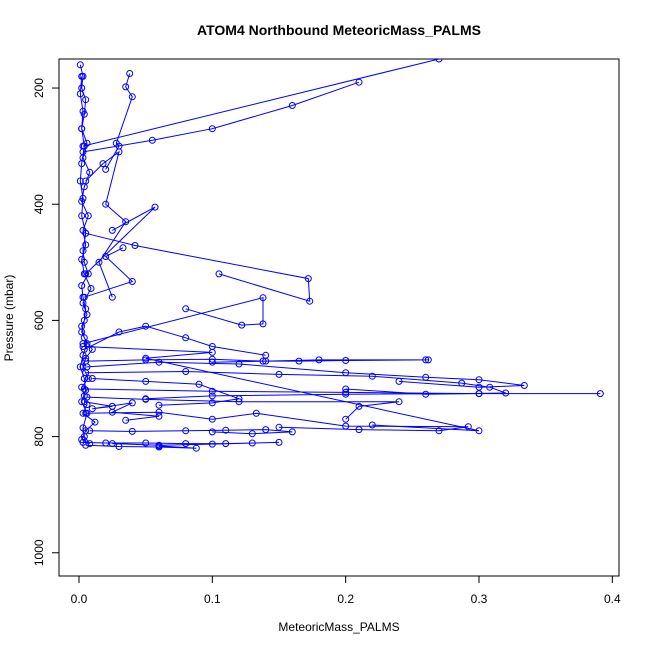 This screenshot has height=650, width=650. What do you see at coordinates (339, 30) in the screenshot?
I see `chart-title: ATOM4 Northbound MeteoricMass_PALMS` at bounding box center [339, 30].